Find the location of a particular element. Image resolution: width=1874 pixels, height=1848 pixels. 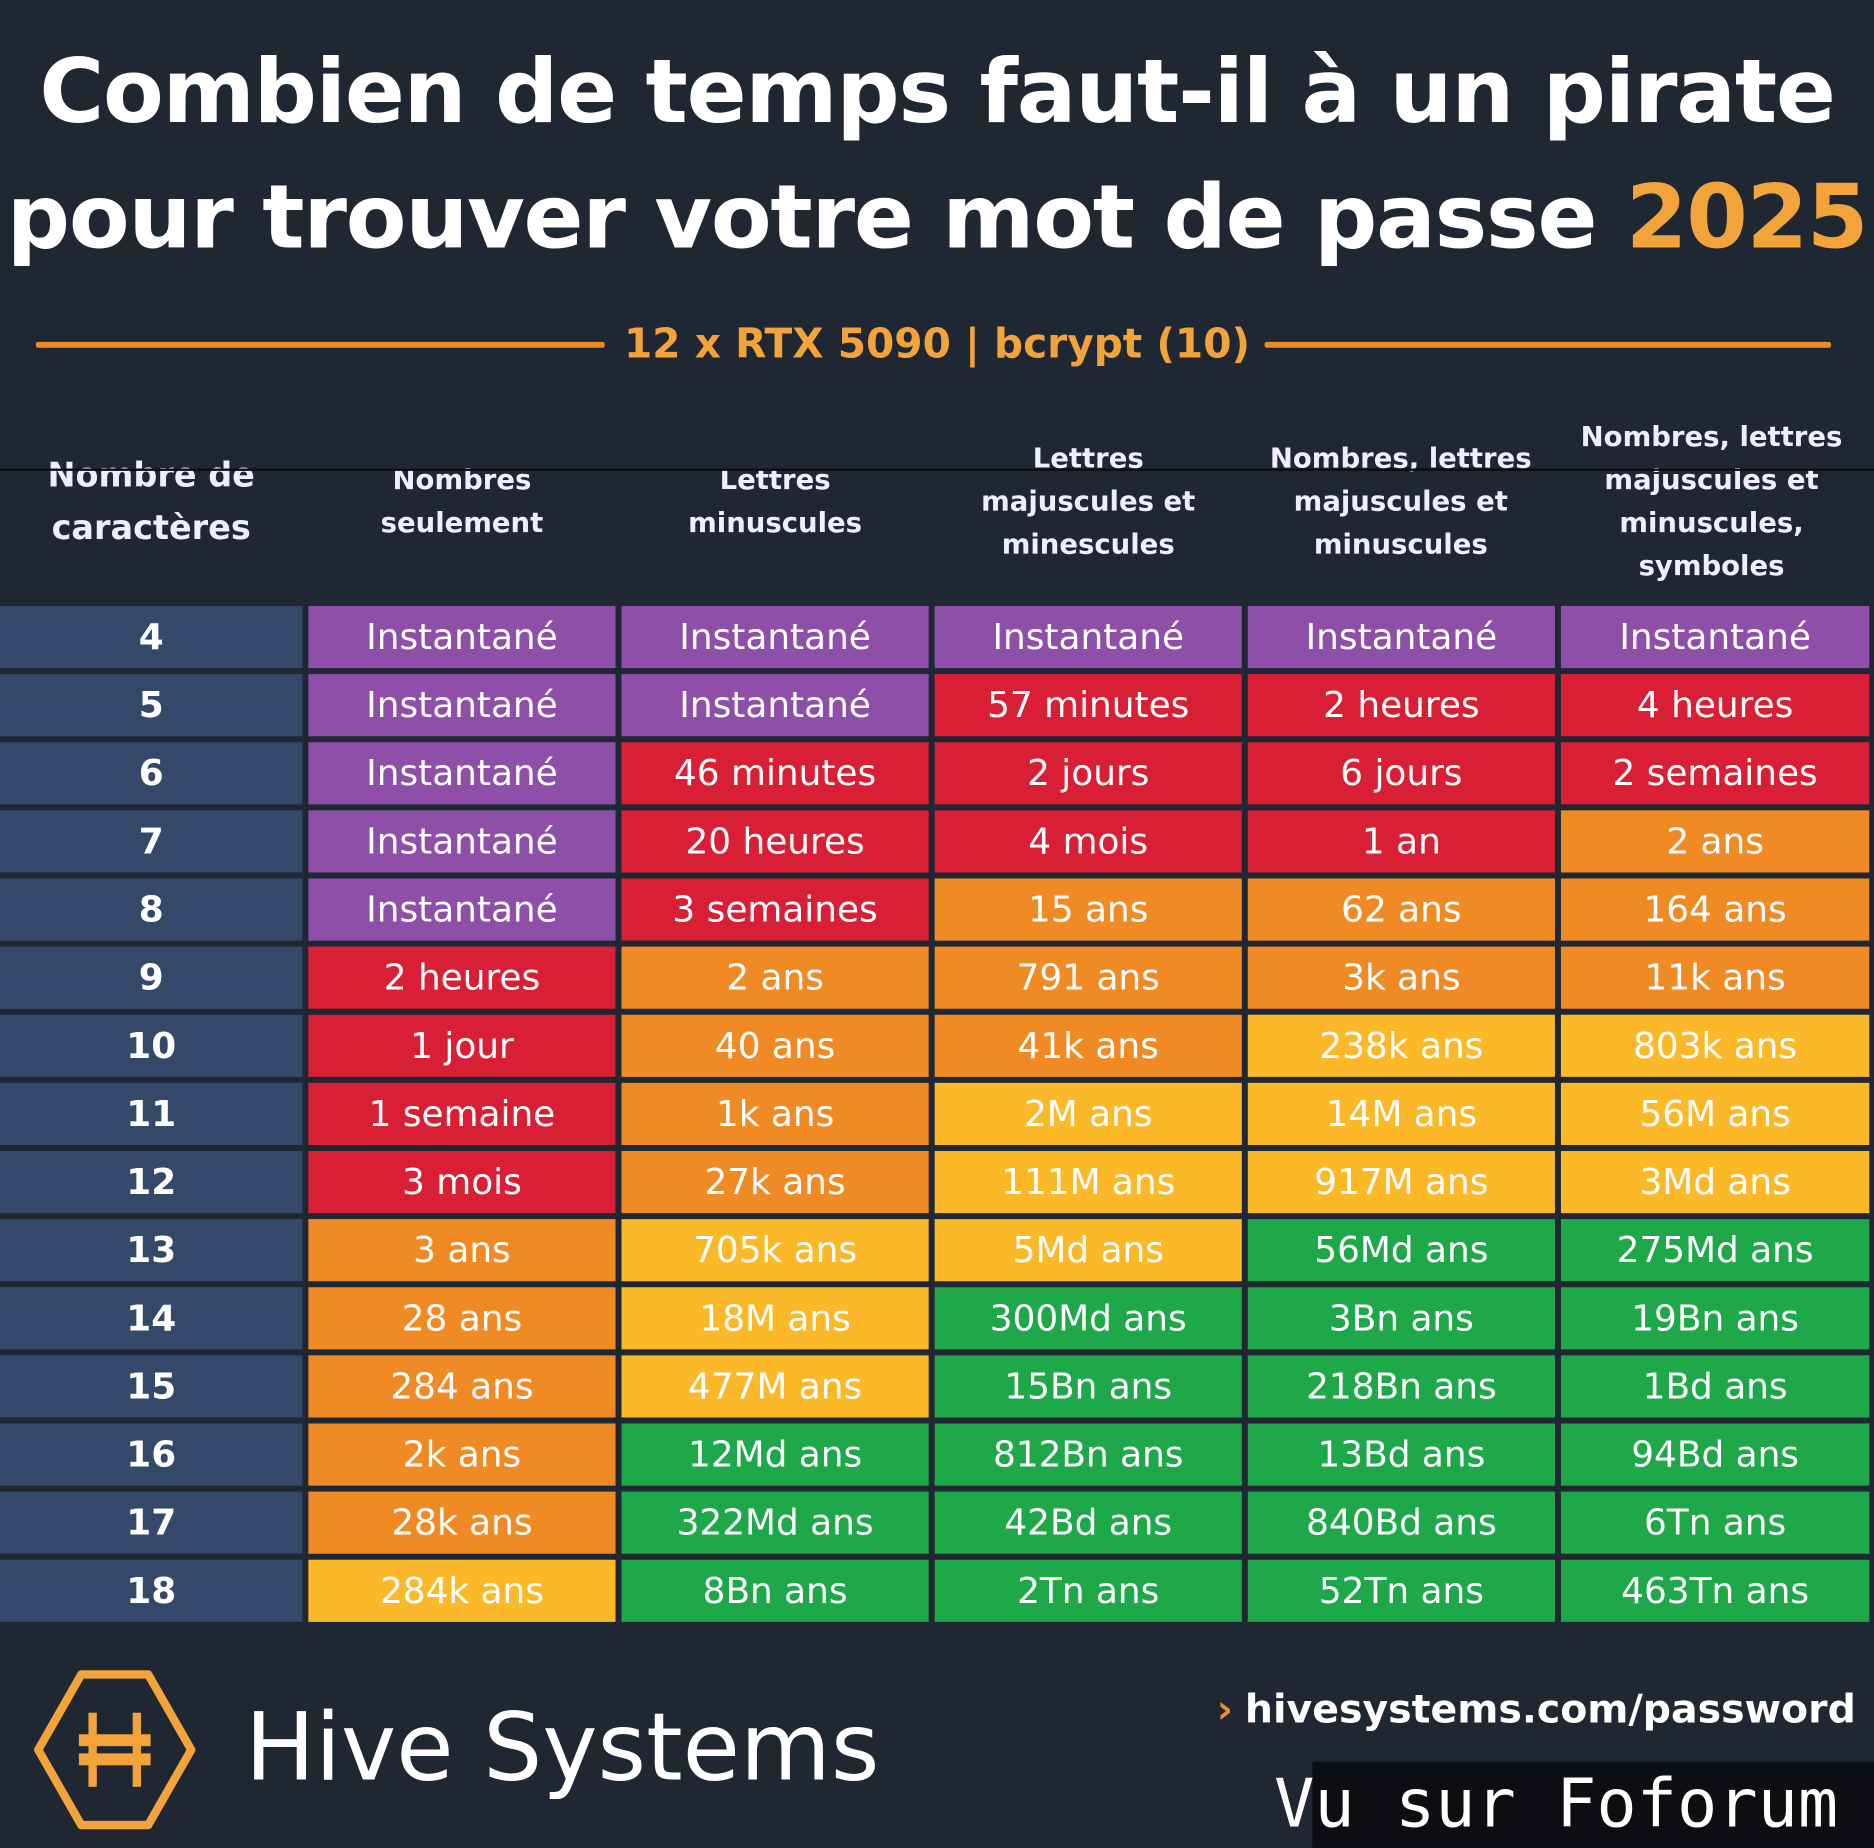

time-cell: 917M ans is located at coordinates (1401, 1182).